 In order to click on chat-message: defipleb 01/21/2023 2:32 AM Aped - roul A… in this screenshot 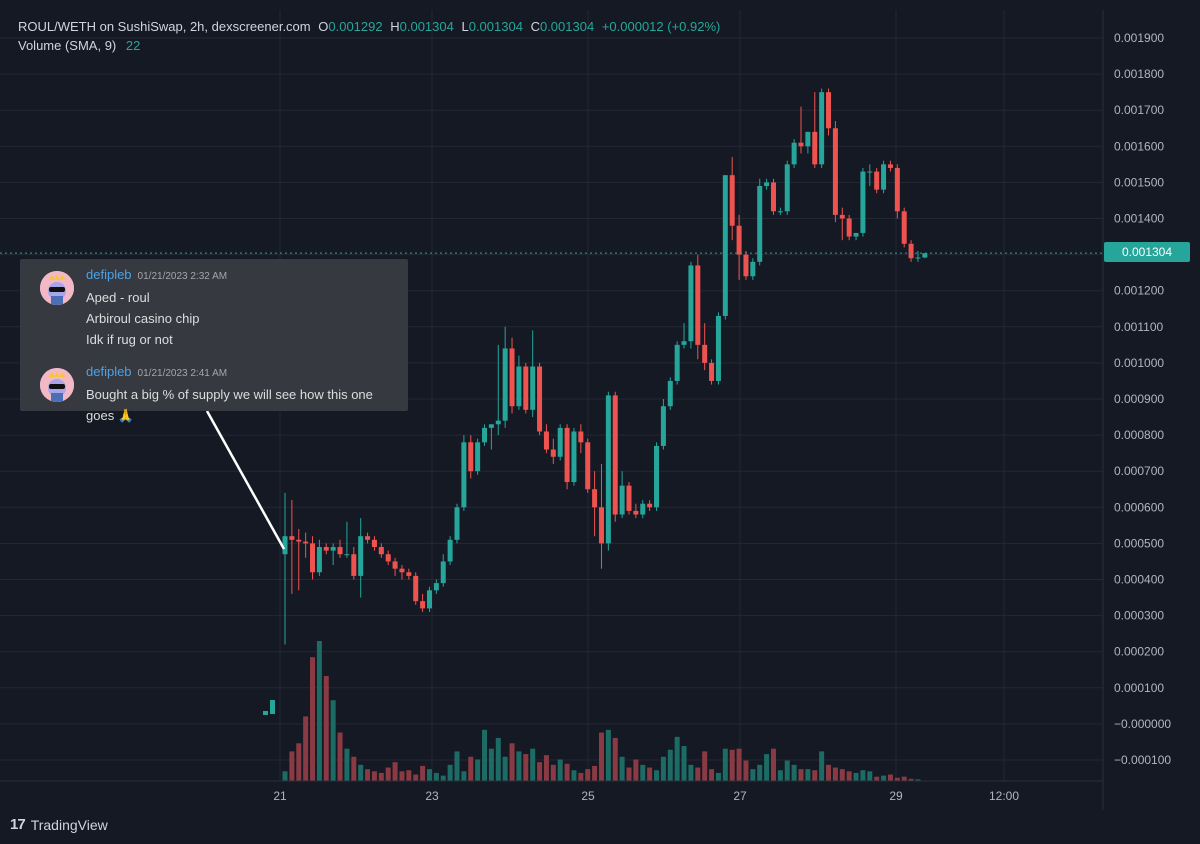, I will do `click(214, 307)`.